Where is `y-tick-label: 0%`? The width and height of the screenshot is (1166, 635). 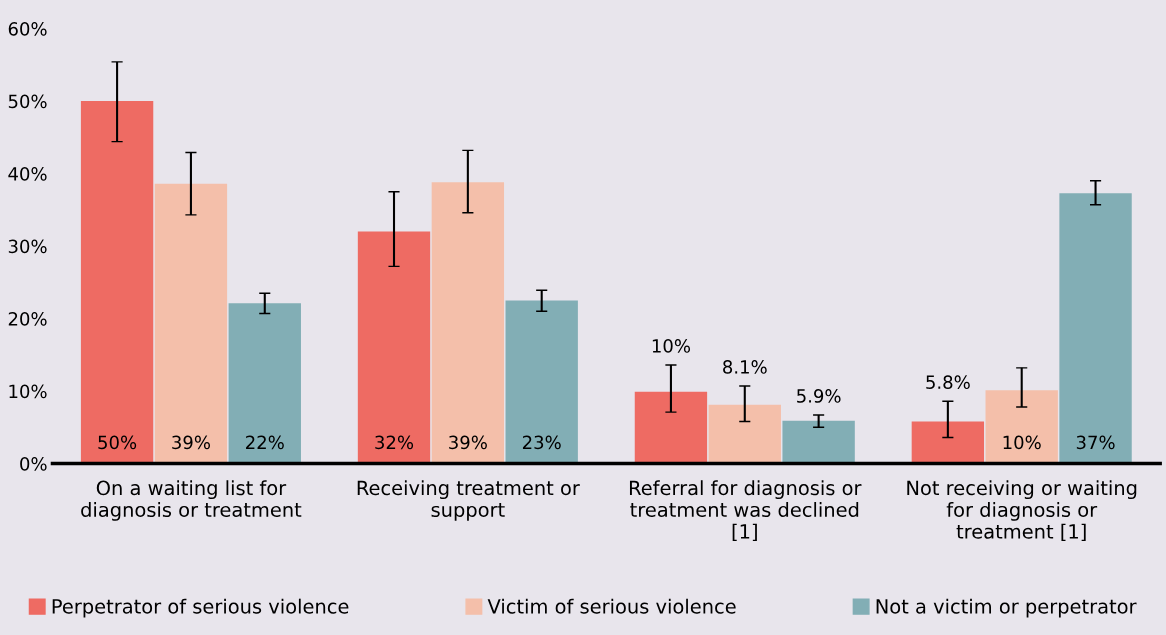
y-tick-label: 0% is located at coordinates (33, 464).